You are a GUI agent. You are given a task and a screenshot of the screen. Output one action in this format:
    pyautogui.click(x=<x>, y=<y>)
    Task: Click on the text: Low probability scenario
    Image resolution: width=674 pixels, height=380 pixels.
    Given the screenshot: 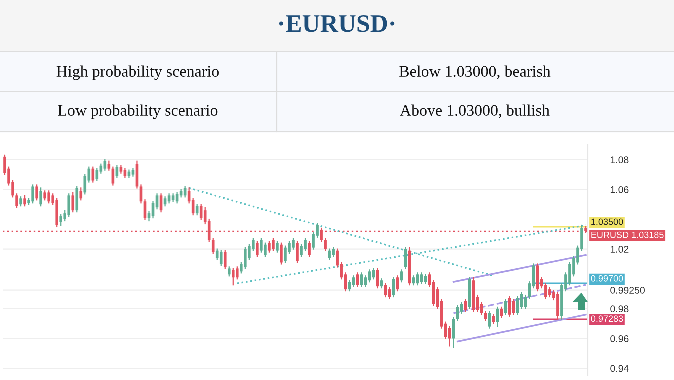 What is the action you would take?
    pyautogui.click(x=138, y=112)
    